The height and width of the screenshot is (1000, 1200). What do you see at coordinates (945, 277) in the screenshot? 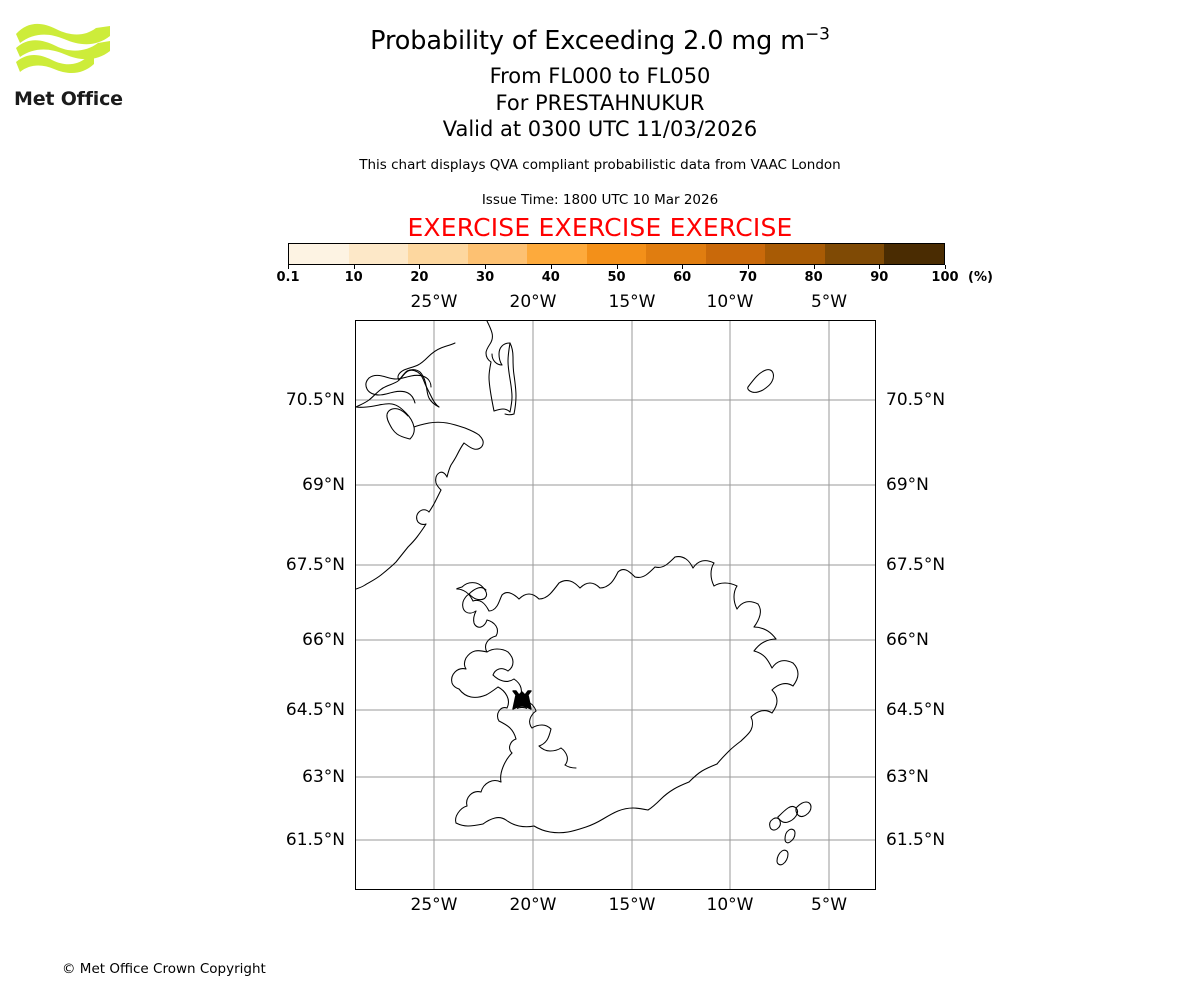
I see `colorbar-tick-label: 100` at bounding box center [945, 277].